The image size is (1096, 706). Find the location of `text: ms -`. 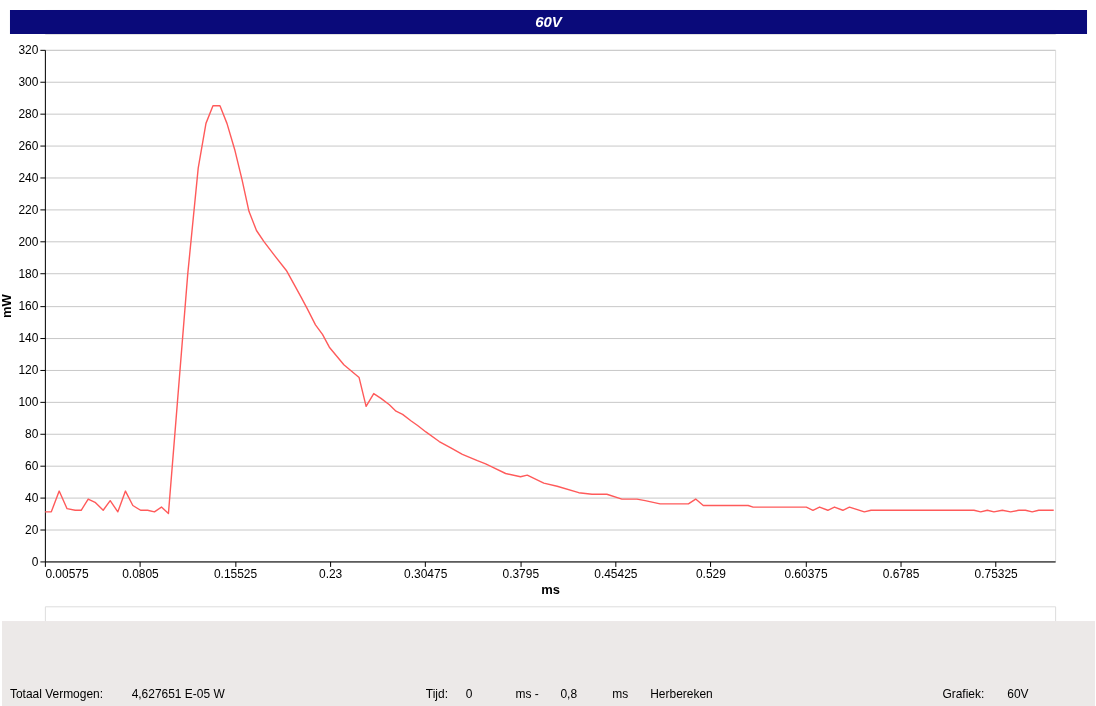

text: ms - is located at coordinates (527, 694).